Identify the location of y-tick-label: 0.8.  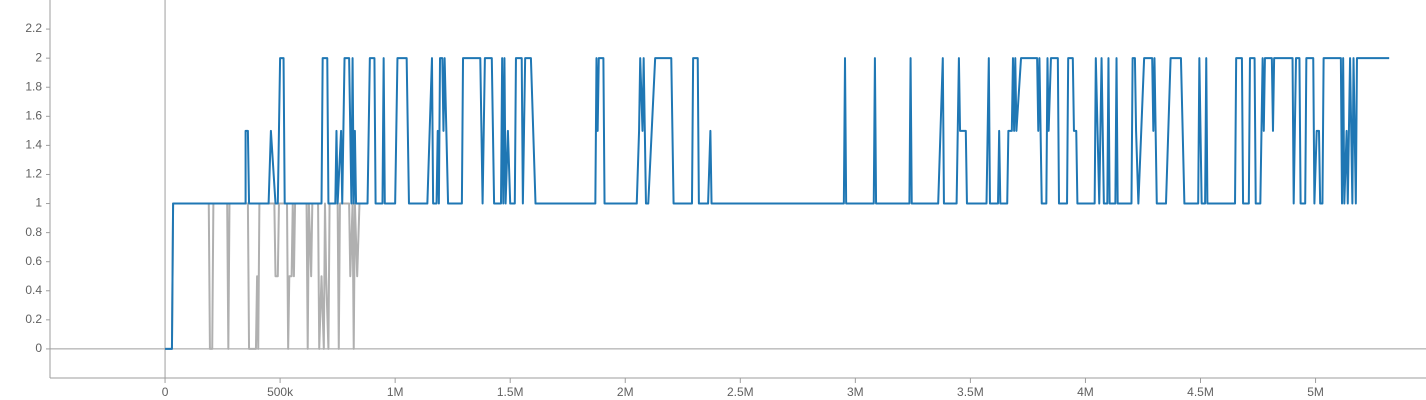
(33, 232).